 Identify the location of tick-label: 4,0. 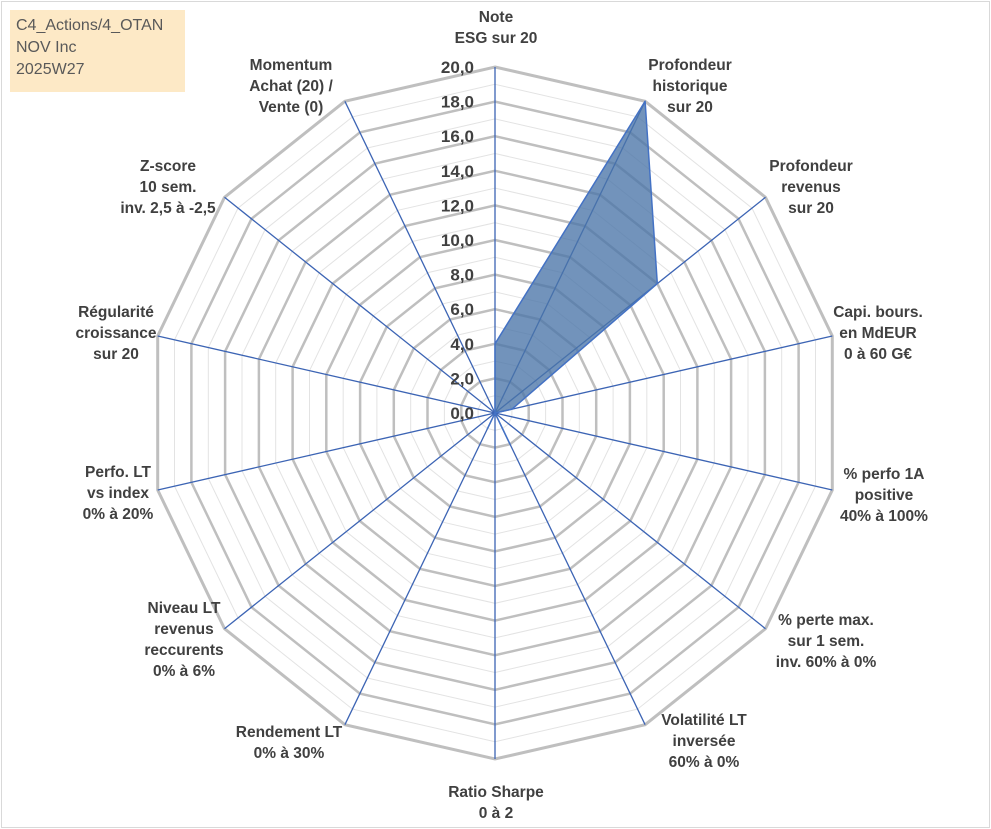
(462, 344).